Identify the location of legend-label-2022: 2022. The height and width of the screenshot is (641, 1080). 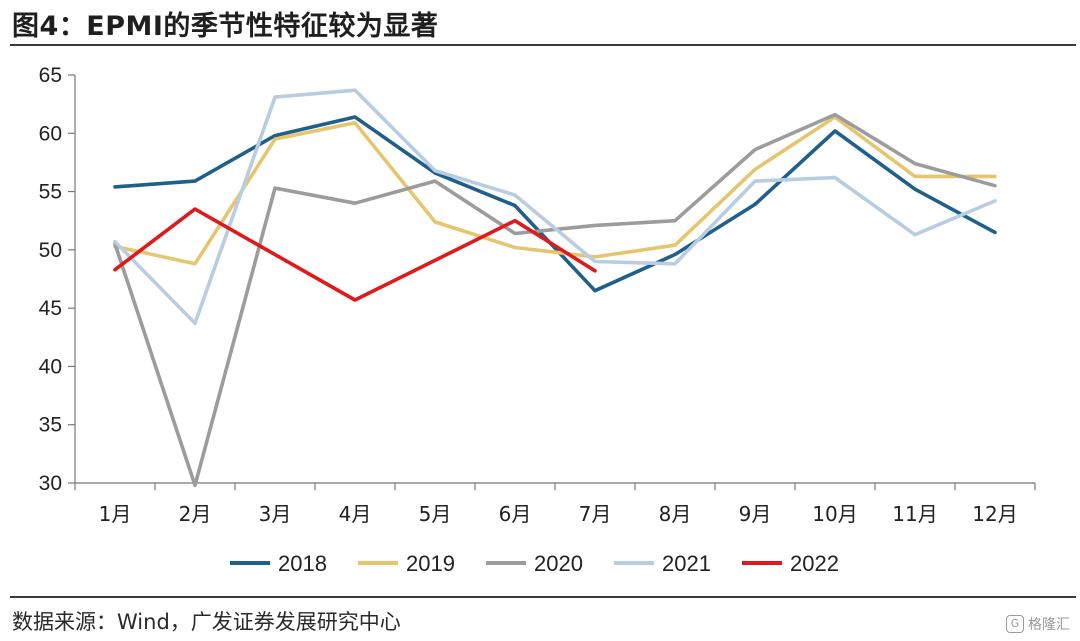
(814, 563).